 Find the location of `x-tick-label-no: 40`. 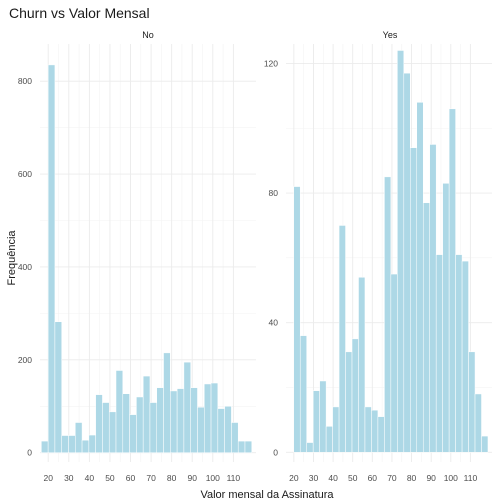

x-tick-label-no: 40 is located at coordinates (90, 478).